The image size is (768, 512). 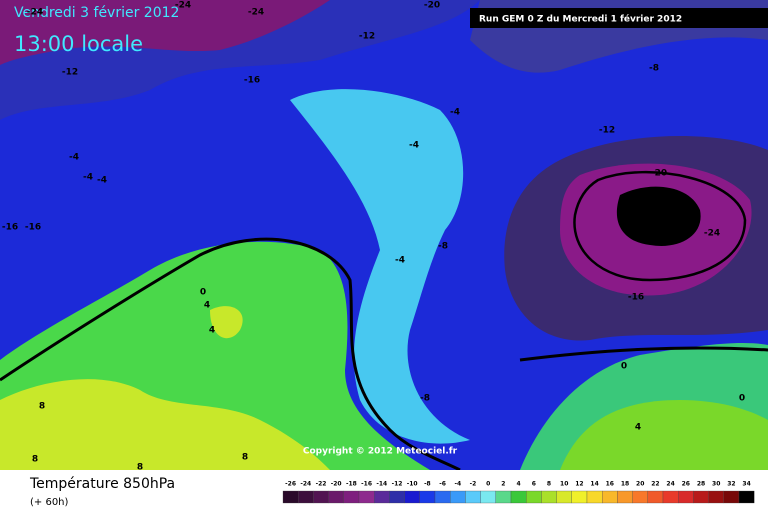 I want to click on warm-patch, so click(x=226, y=322).